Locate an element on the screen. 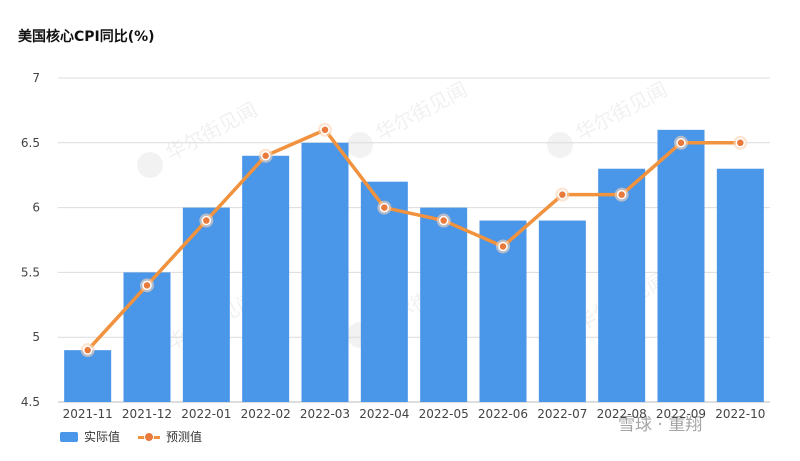 Image resolution: width=800 pixels, height=461 pixels. x-tick-label: 2022-05 is located at coordinates (444, 414).